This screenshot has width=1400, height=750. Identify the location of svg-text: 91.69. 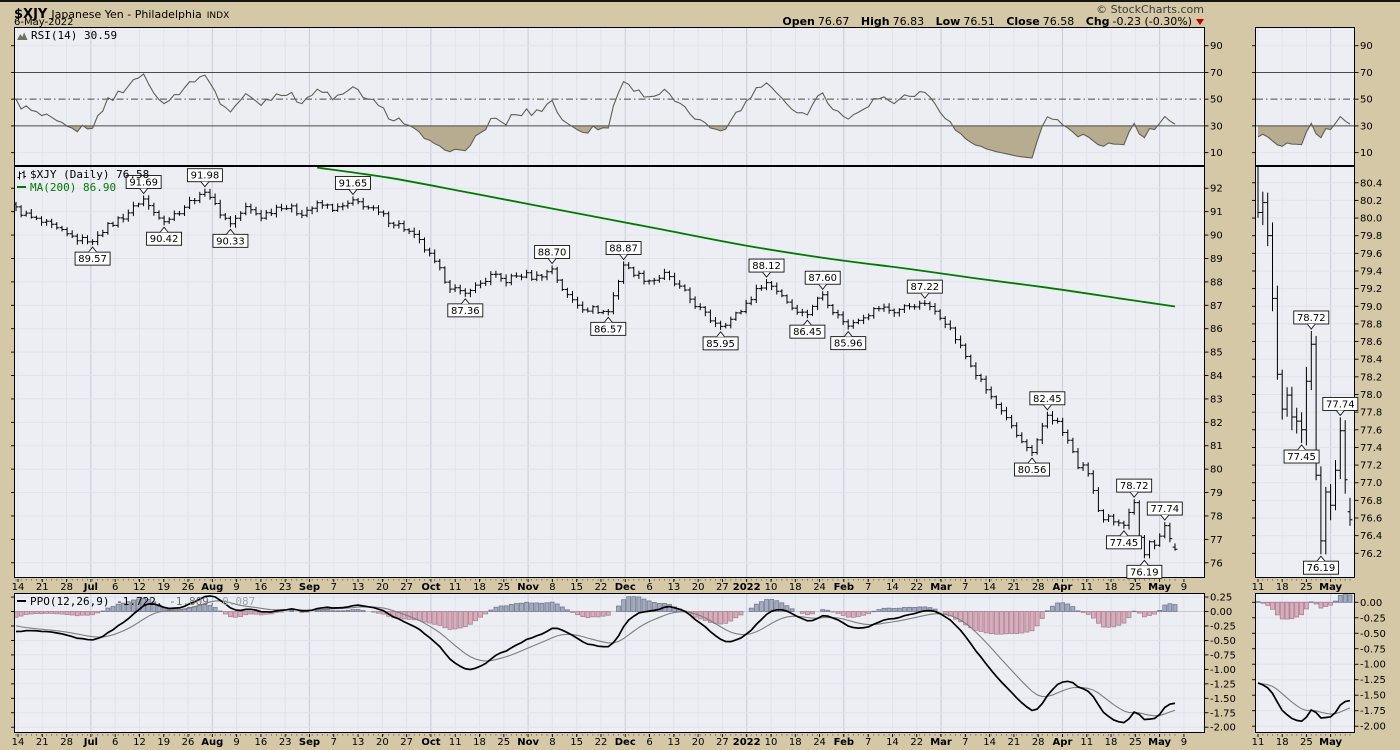
(143, 182).